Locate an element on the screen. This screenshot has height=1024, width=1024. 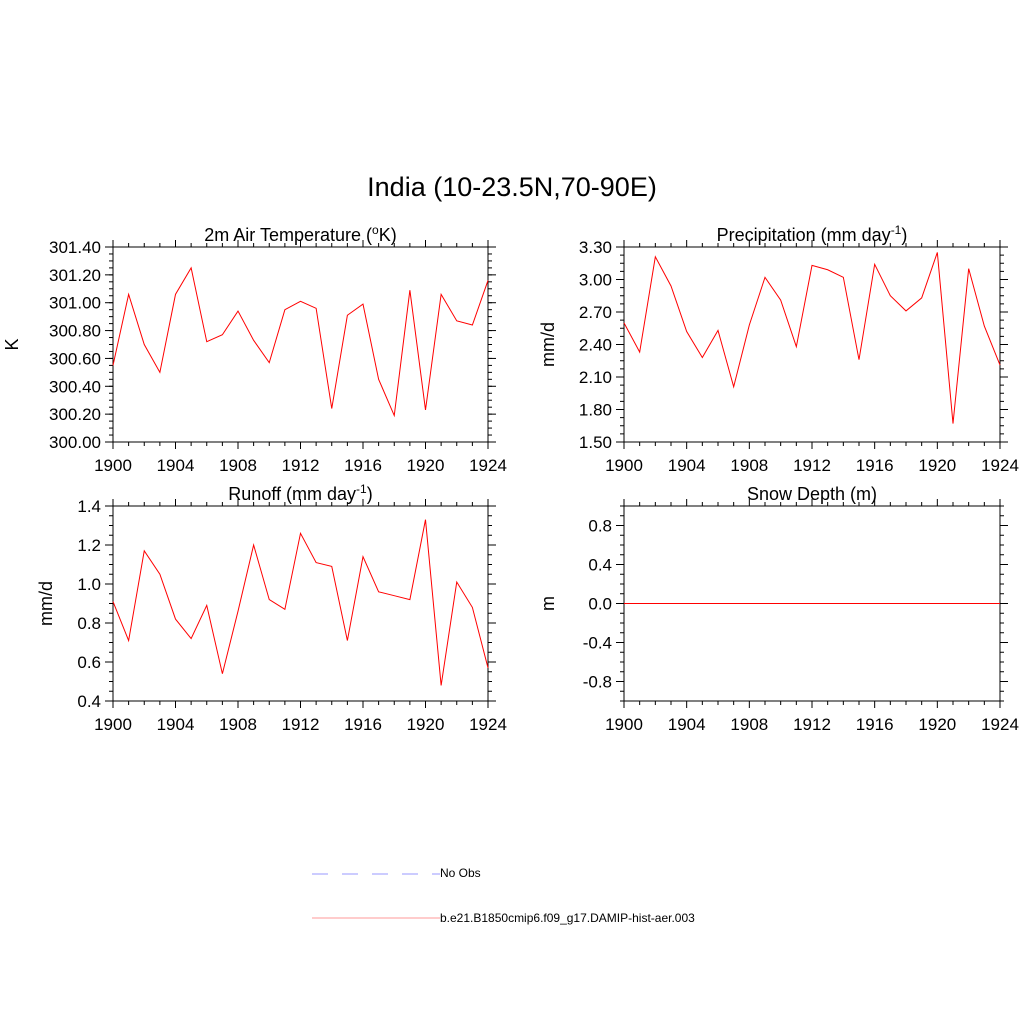
panel-title: Precipitation (mm day-1) is located at coordinates (812, 234).